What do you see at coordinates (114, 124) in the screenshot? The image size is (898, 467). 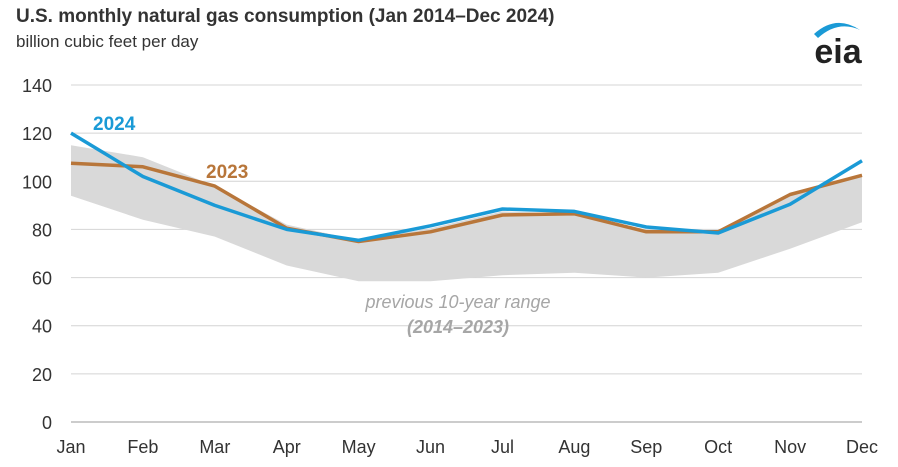 I see `series-label-2024: 2024` at bounding box center [114, 124].